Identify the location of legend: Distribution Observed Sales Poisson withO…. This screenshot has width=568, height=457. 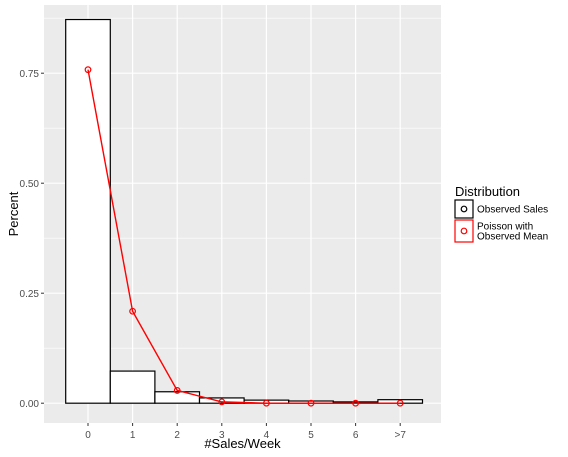
(501, 213).